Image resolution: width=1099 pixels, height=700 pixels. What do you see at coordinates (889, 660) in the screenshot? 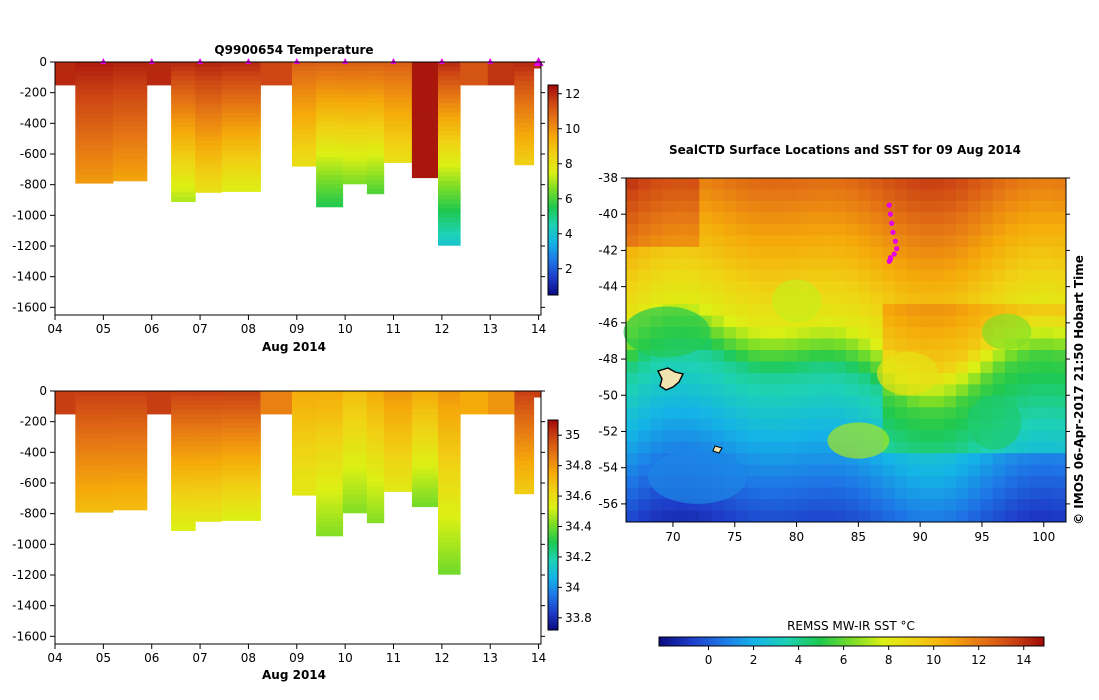
I see `sst-colorbar-tick-label: 8` at bounding box center [889, 660].